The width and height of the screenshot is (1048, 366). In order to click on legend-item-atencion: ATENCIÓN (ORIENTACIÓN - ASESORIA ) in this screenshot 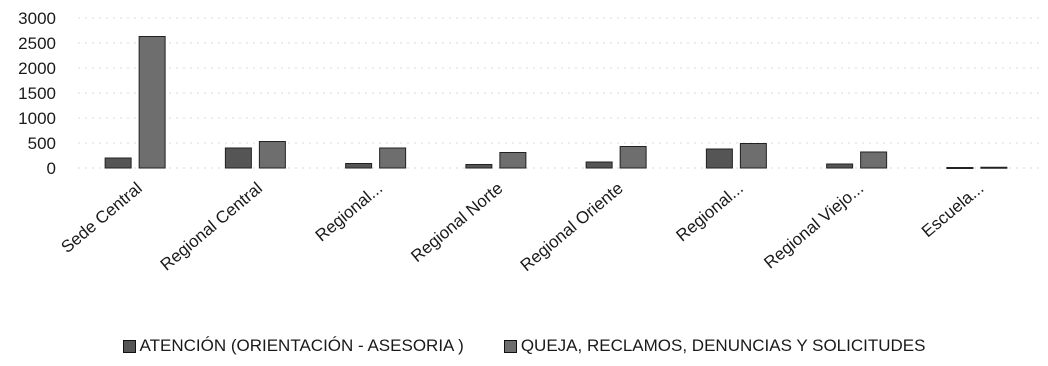, I will do `click(293, 346)`.